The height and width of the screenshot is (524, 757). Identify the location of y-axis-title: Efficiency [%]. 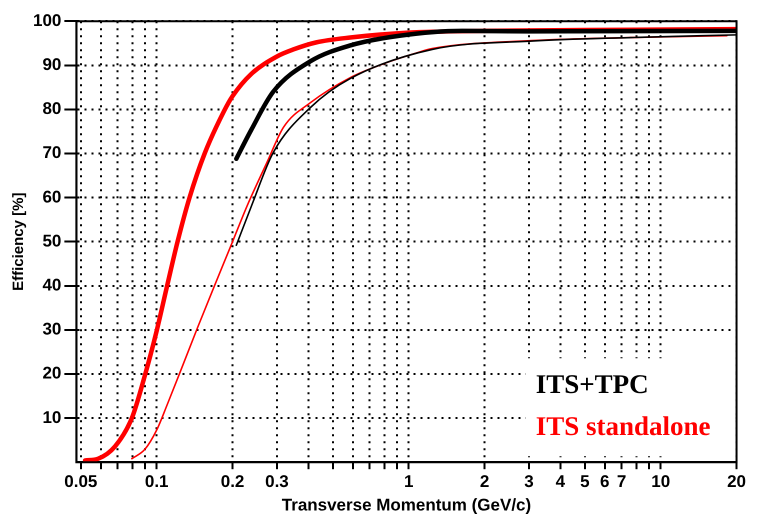
(19, 241).